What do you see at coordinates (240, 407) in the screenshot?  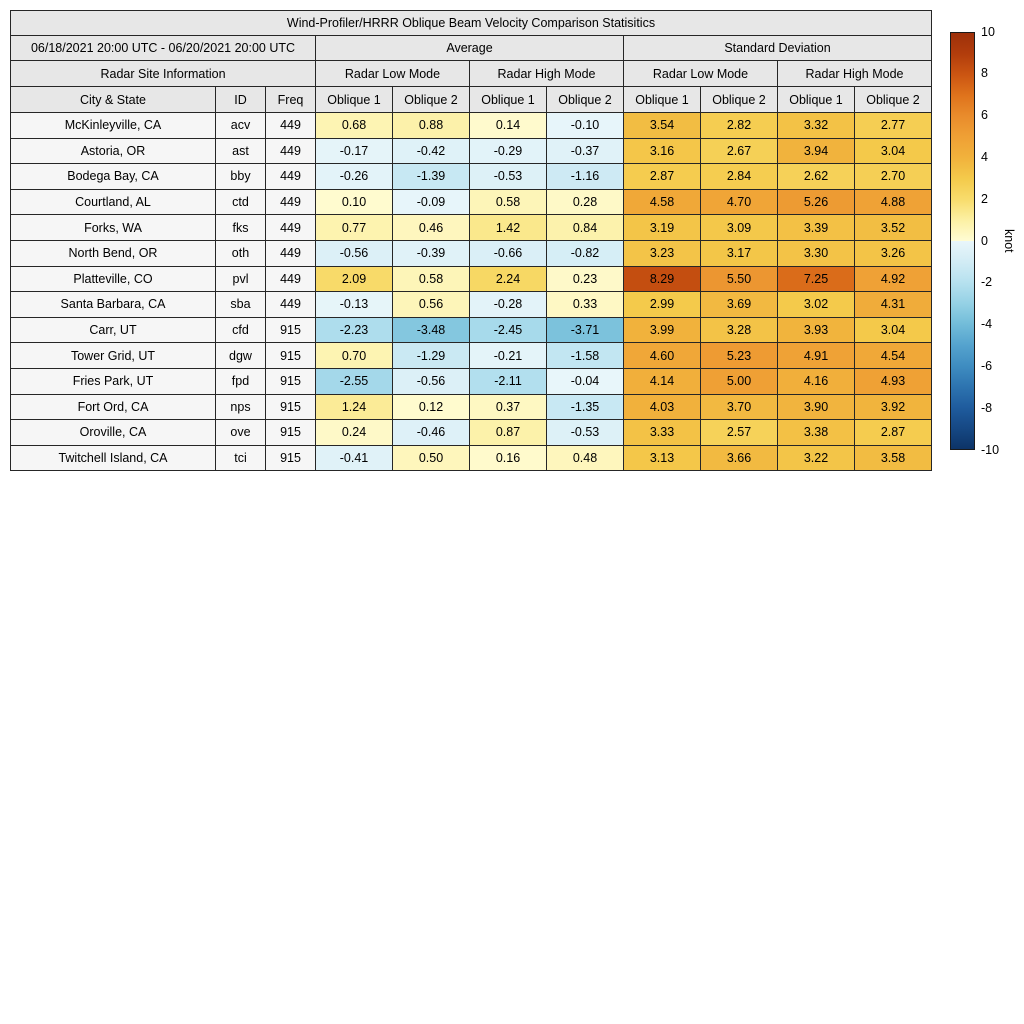 I see `site-id-cell: nps` at bounding box center [240, 407].